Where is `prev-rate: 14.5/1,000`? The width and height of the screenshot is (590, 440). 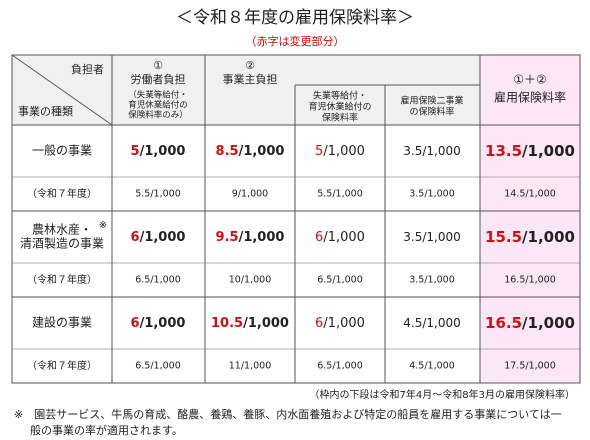
prev-rate: 14.5/1,000 is located at coordinates (530, 194).